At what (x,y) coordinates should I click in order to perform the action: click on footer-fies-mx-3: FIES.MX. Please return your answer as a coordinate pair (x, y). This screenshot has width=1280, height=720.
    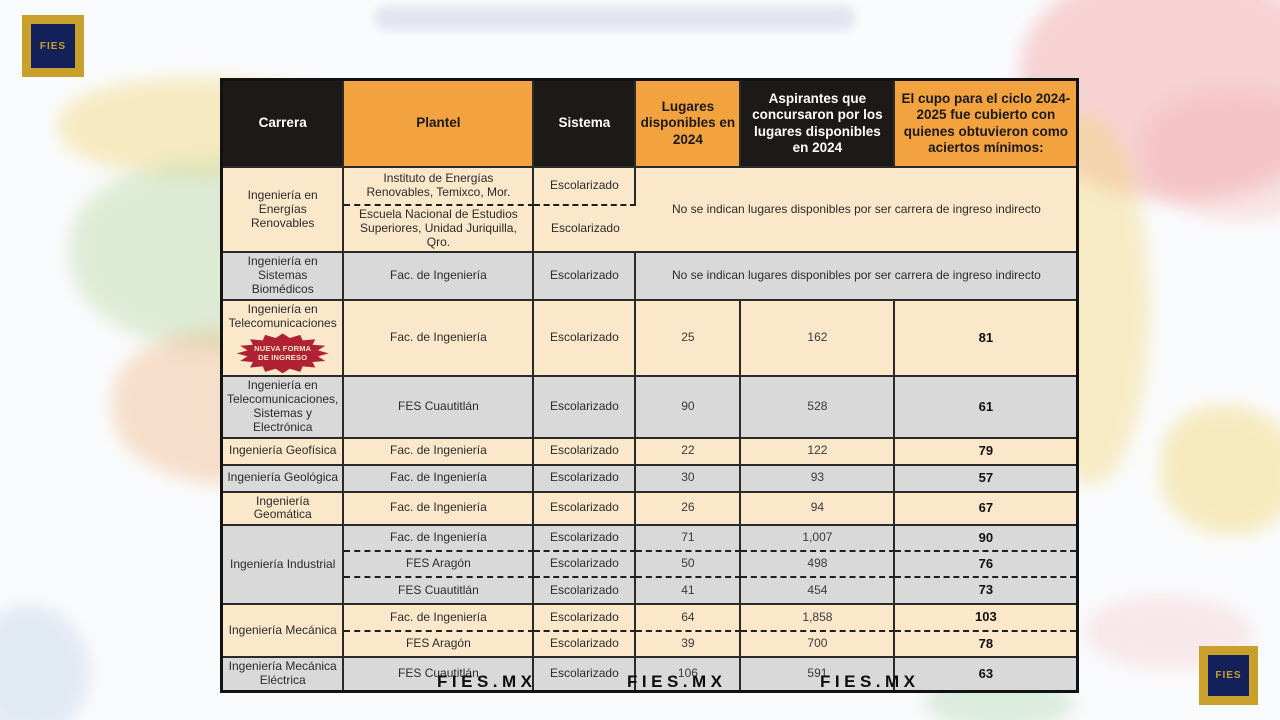
    Looking at the image, I should click on (870, 681).